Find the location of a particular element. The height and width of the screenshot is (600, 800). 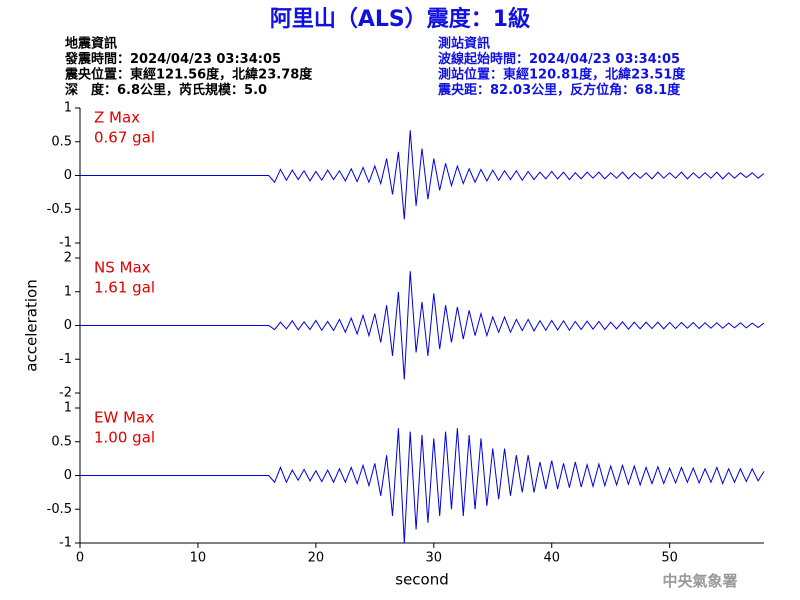

info-line: 地震資訊 is located at coordinates (91, 44).